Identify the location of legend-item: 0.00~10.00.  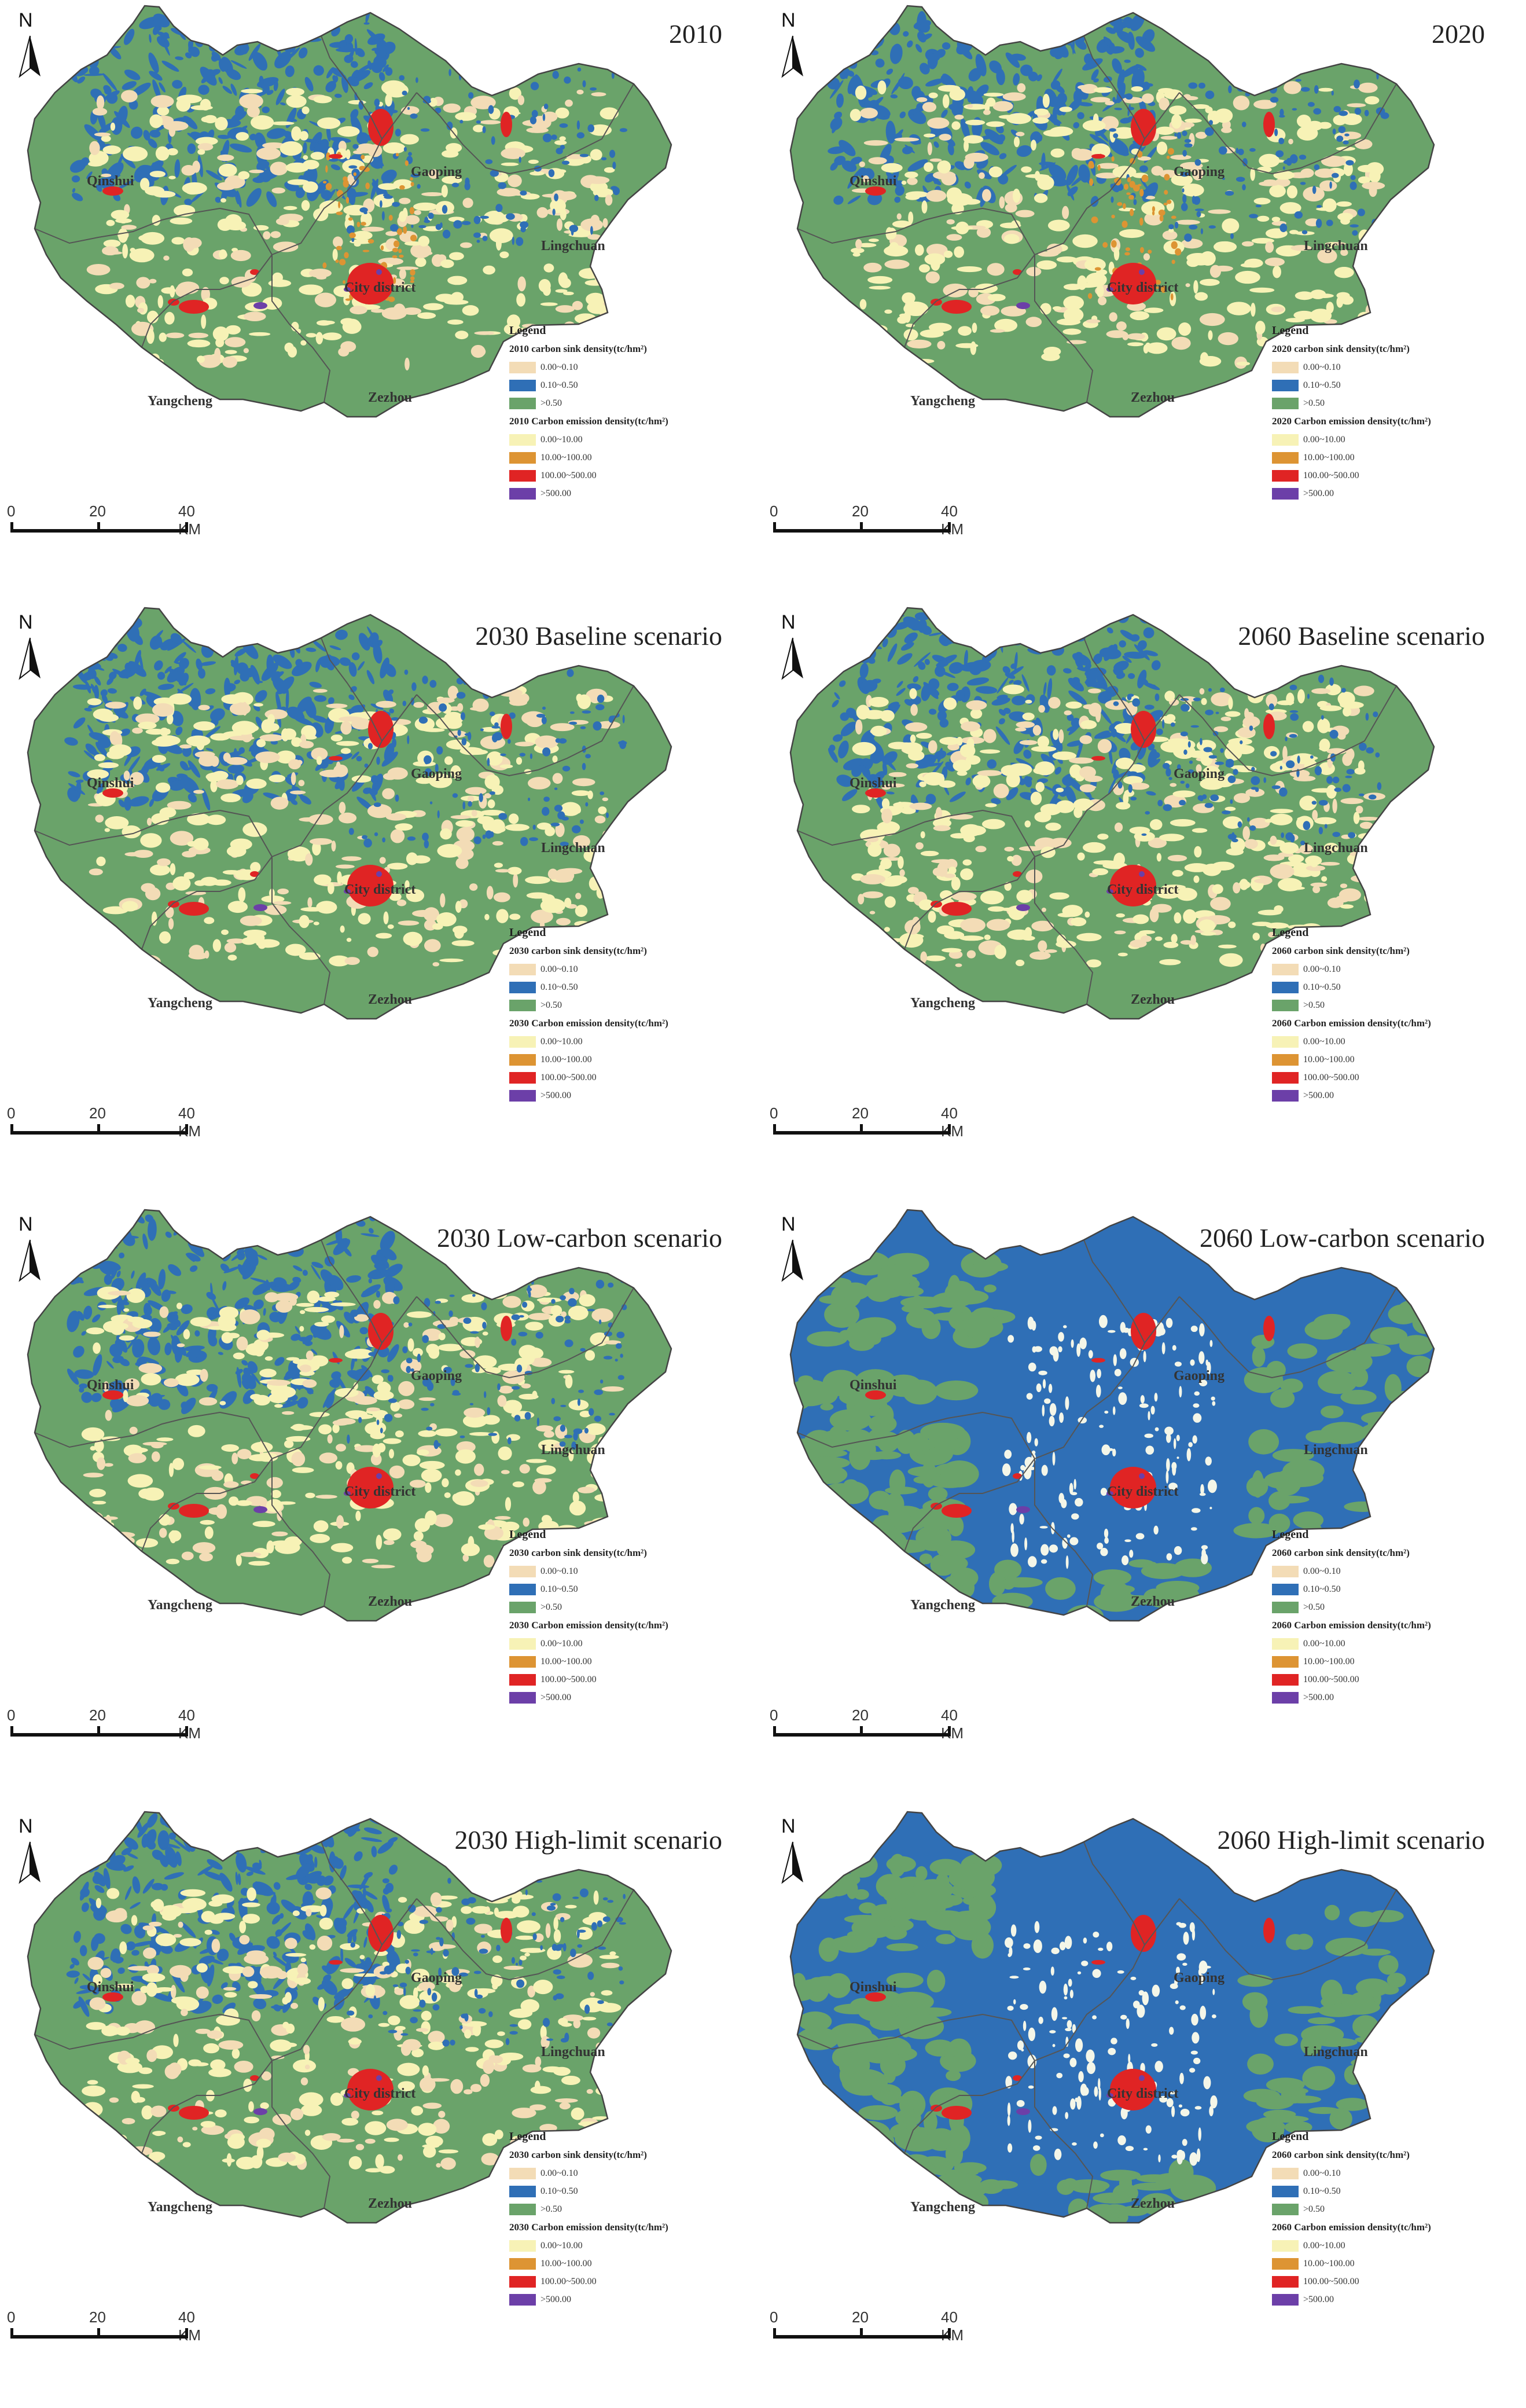
(601, 1042).